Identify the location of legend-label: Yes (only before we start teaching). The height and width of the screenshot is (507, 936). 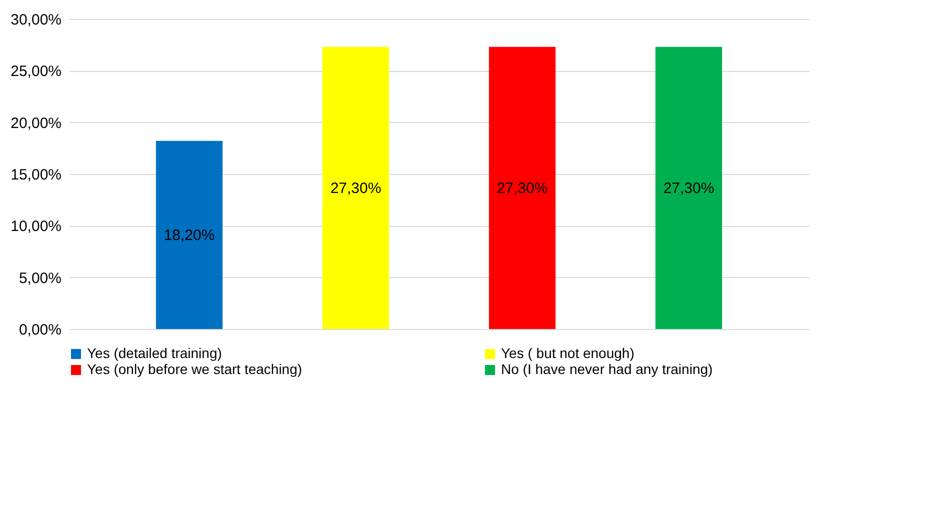
(194, 369).